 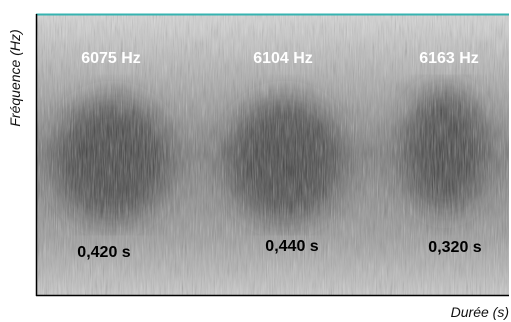 What do you see at coordinates (111, 58) in the screenshot?
I see `frequency-label-1: 6075 Hz` at bounding box center [111, 58].